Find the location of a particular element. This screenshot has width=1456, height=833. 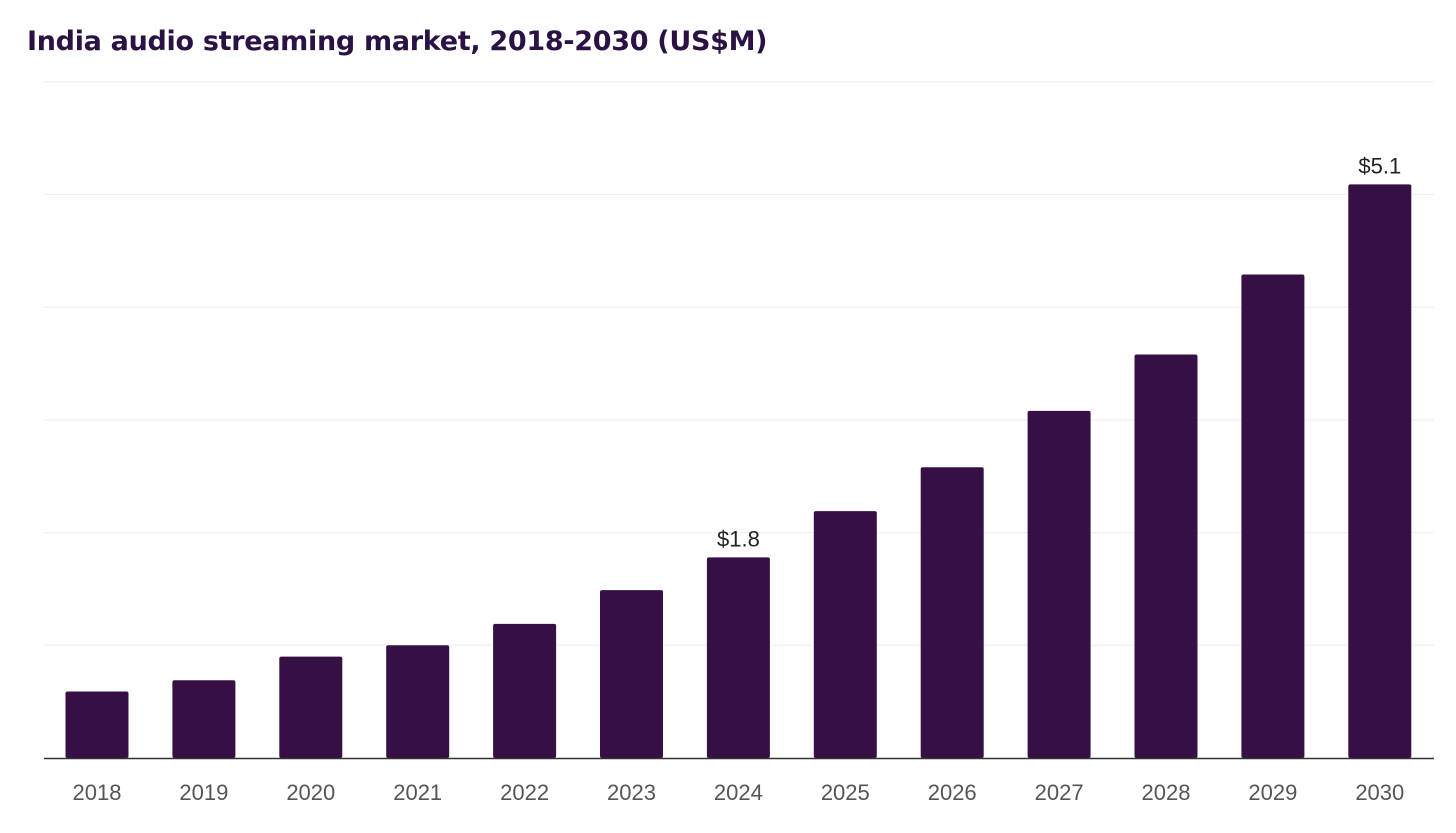

x-tick-label-2026: 2026 is located at coordinates (952, 792).